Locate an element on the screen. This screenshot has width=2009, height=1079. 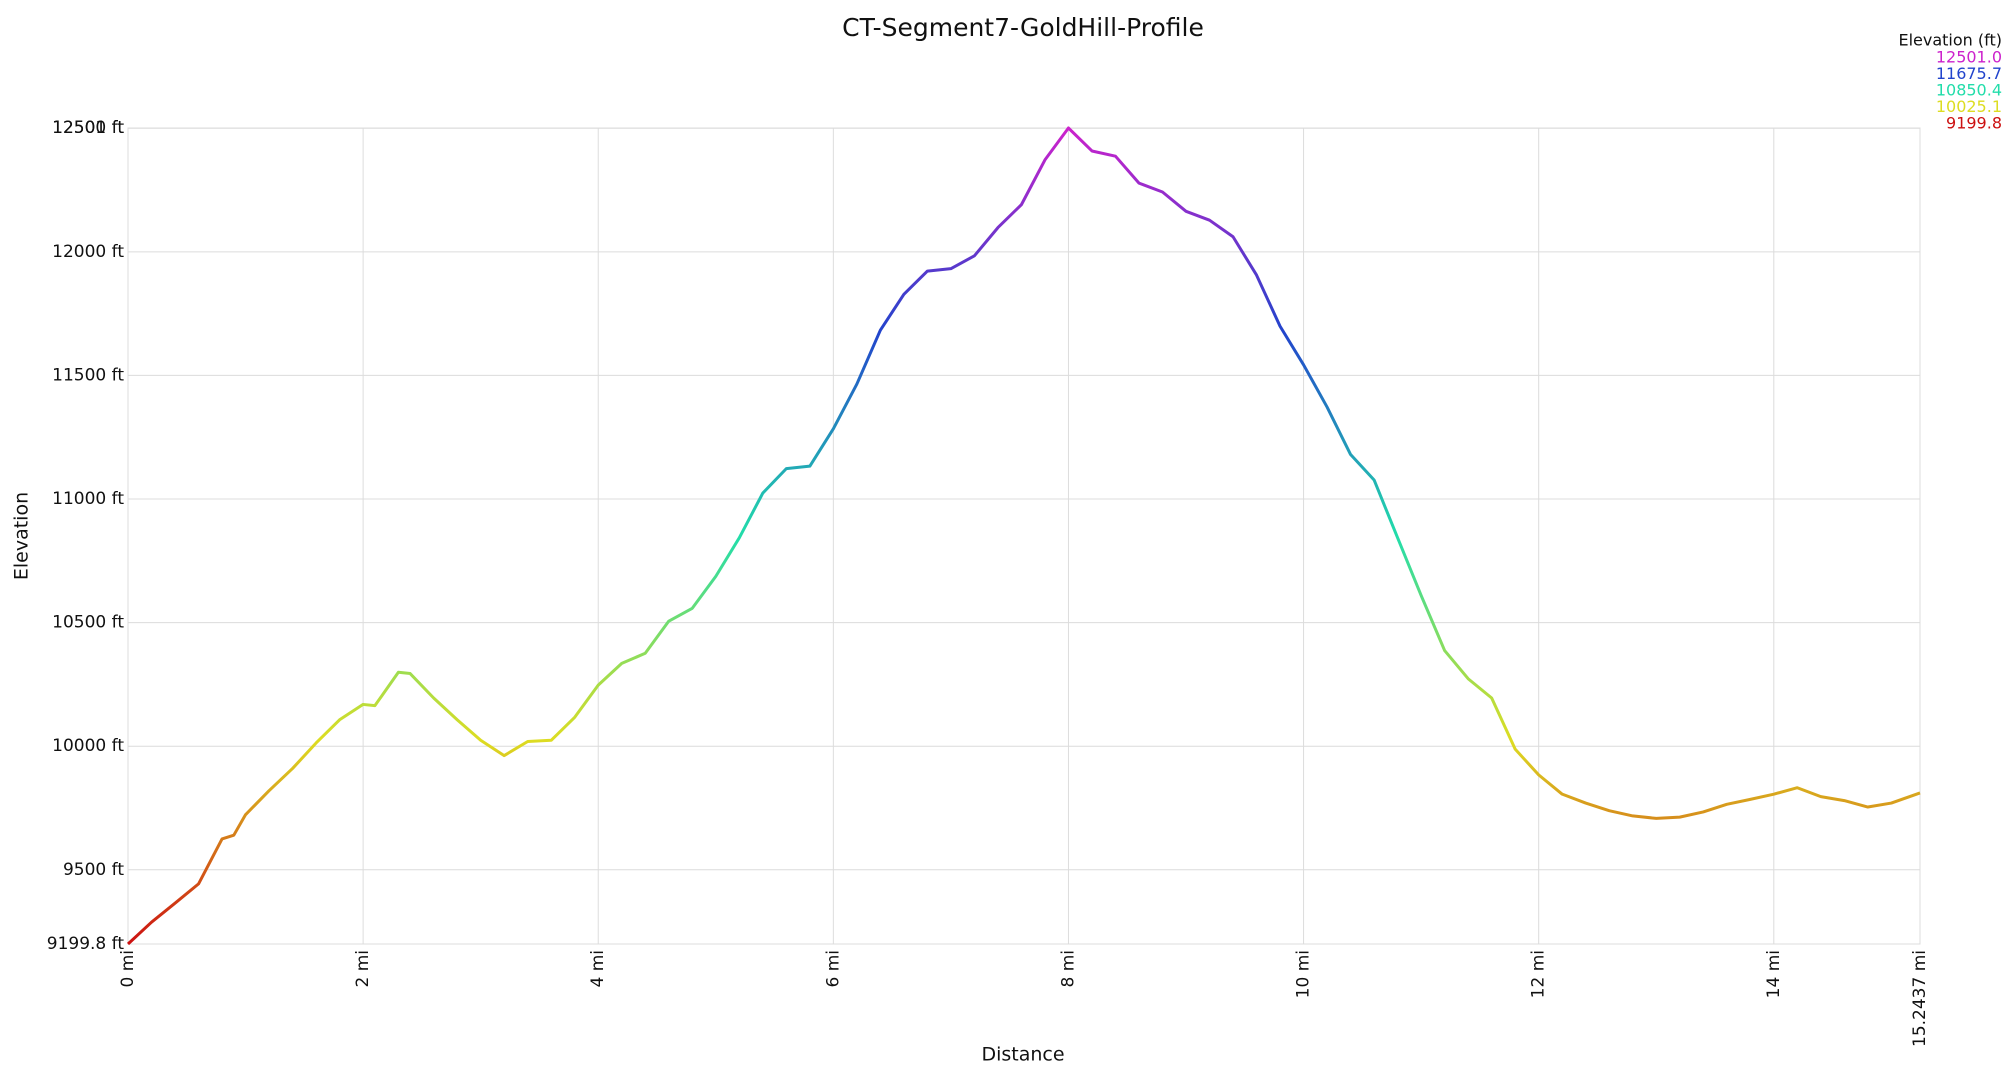
legend-title: Elevation (ft) is located at coordinates (1950, 40).